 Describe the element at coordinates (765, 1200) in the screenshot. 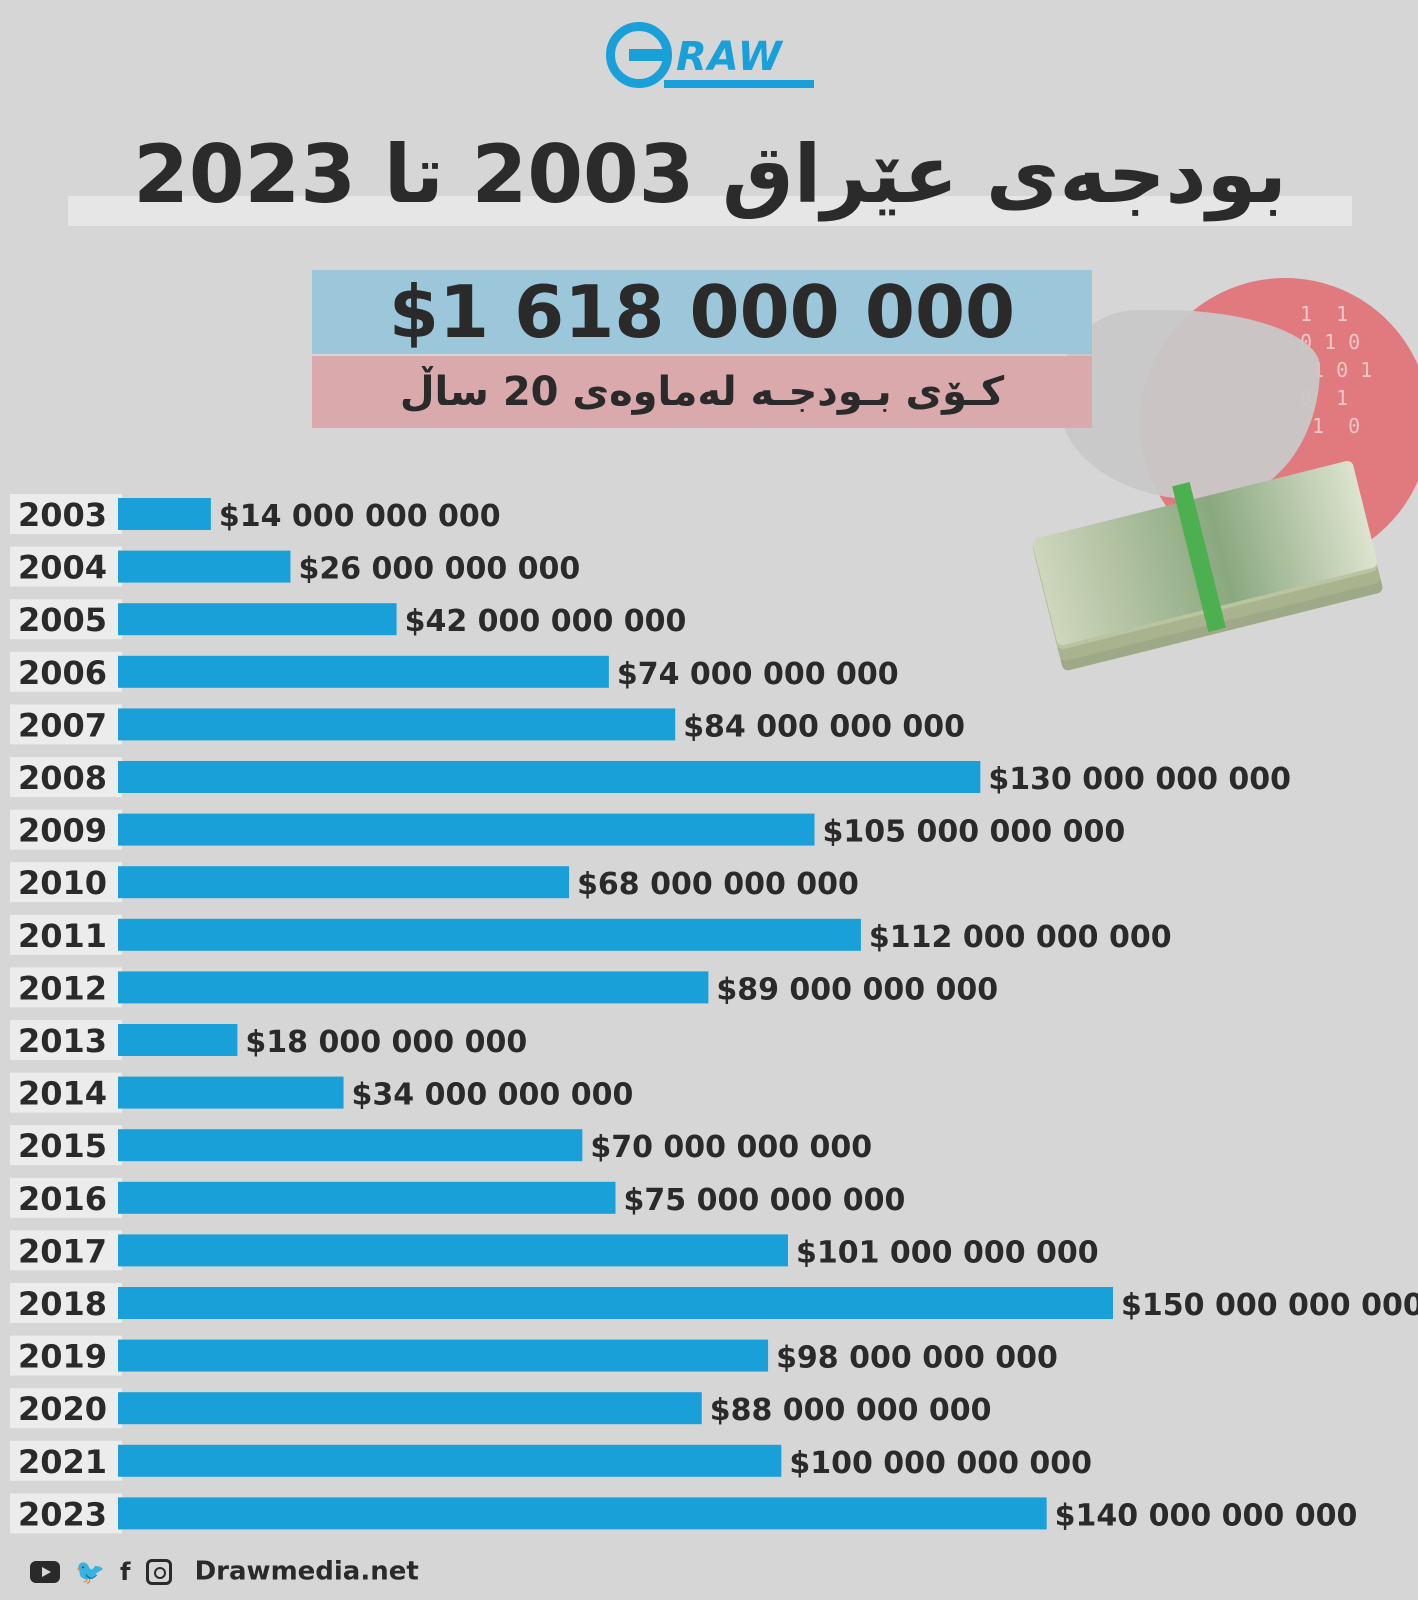

I see `value-label-2016: $75 000 000 000` at that location.